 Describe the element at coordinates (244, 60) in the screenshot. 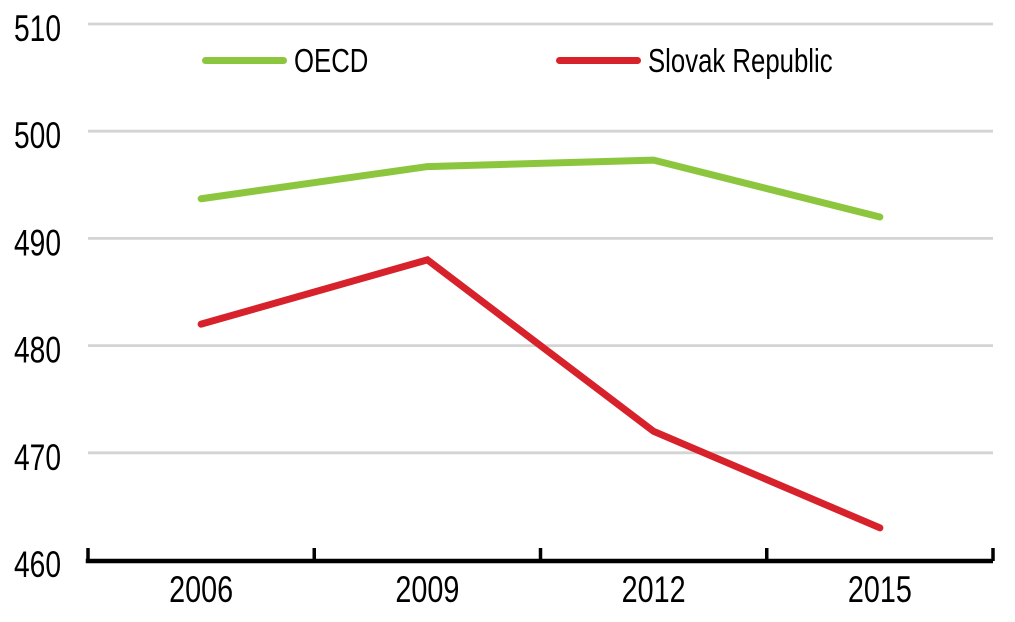

I see `legend-line-swatch-oecd` at that location.